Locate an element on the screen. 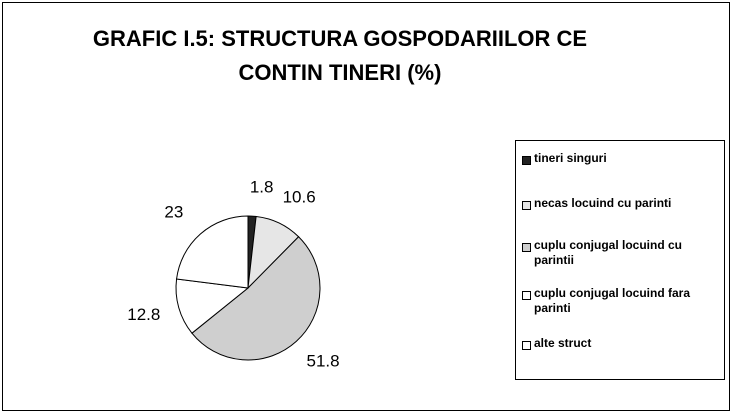 Image resolution: width=734 pixels, height=415 pixels. legend-label: alte struct is located at coordinates (563, 343).